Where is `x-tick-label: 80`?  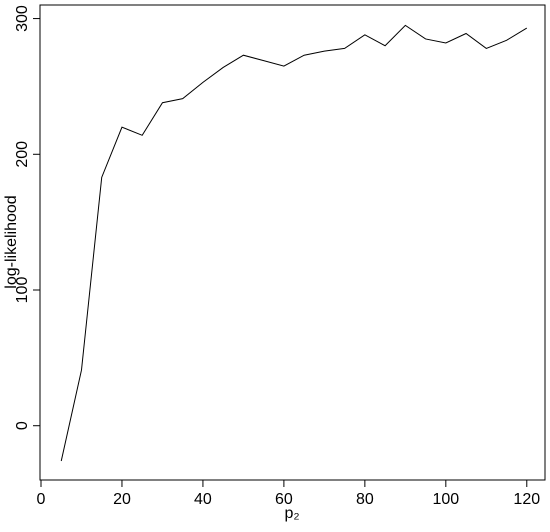 x-tick-label: 80 is located at coordinates (365, 499).